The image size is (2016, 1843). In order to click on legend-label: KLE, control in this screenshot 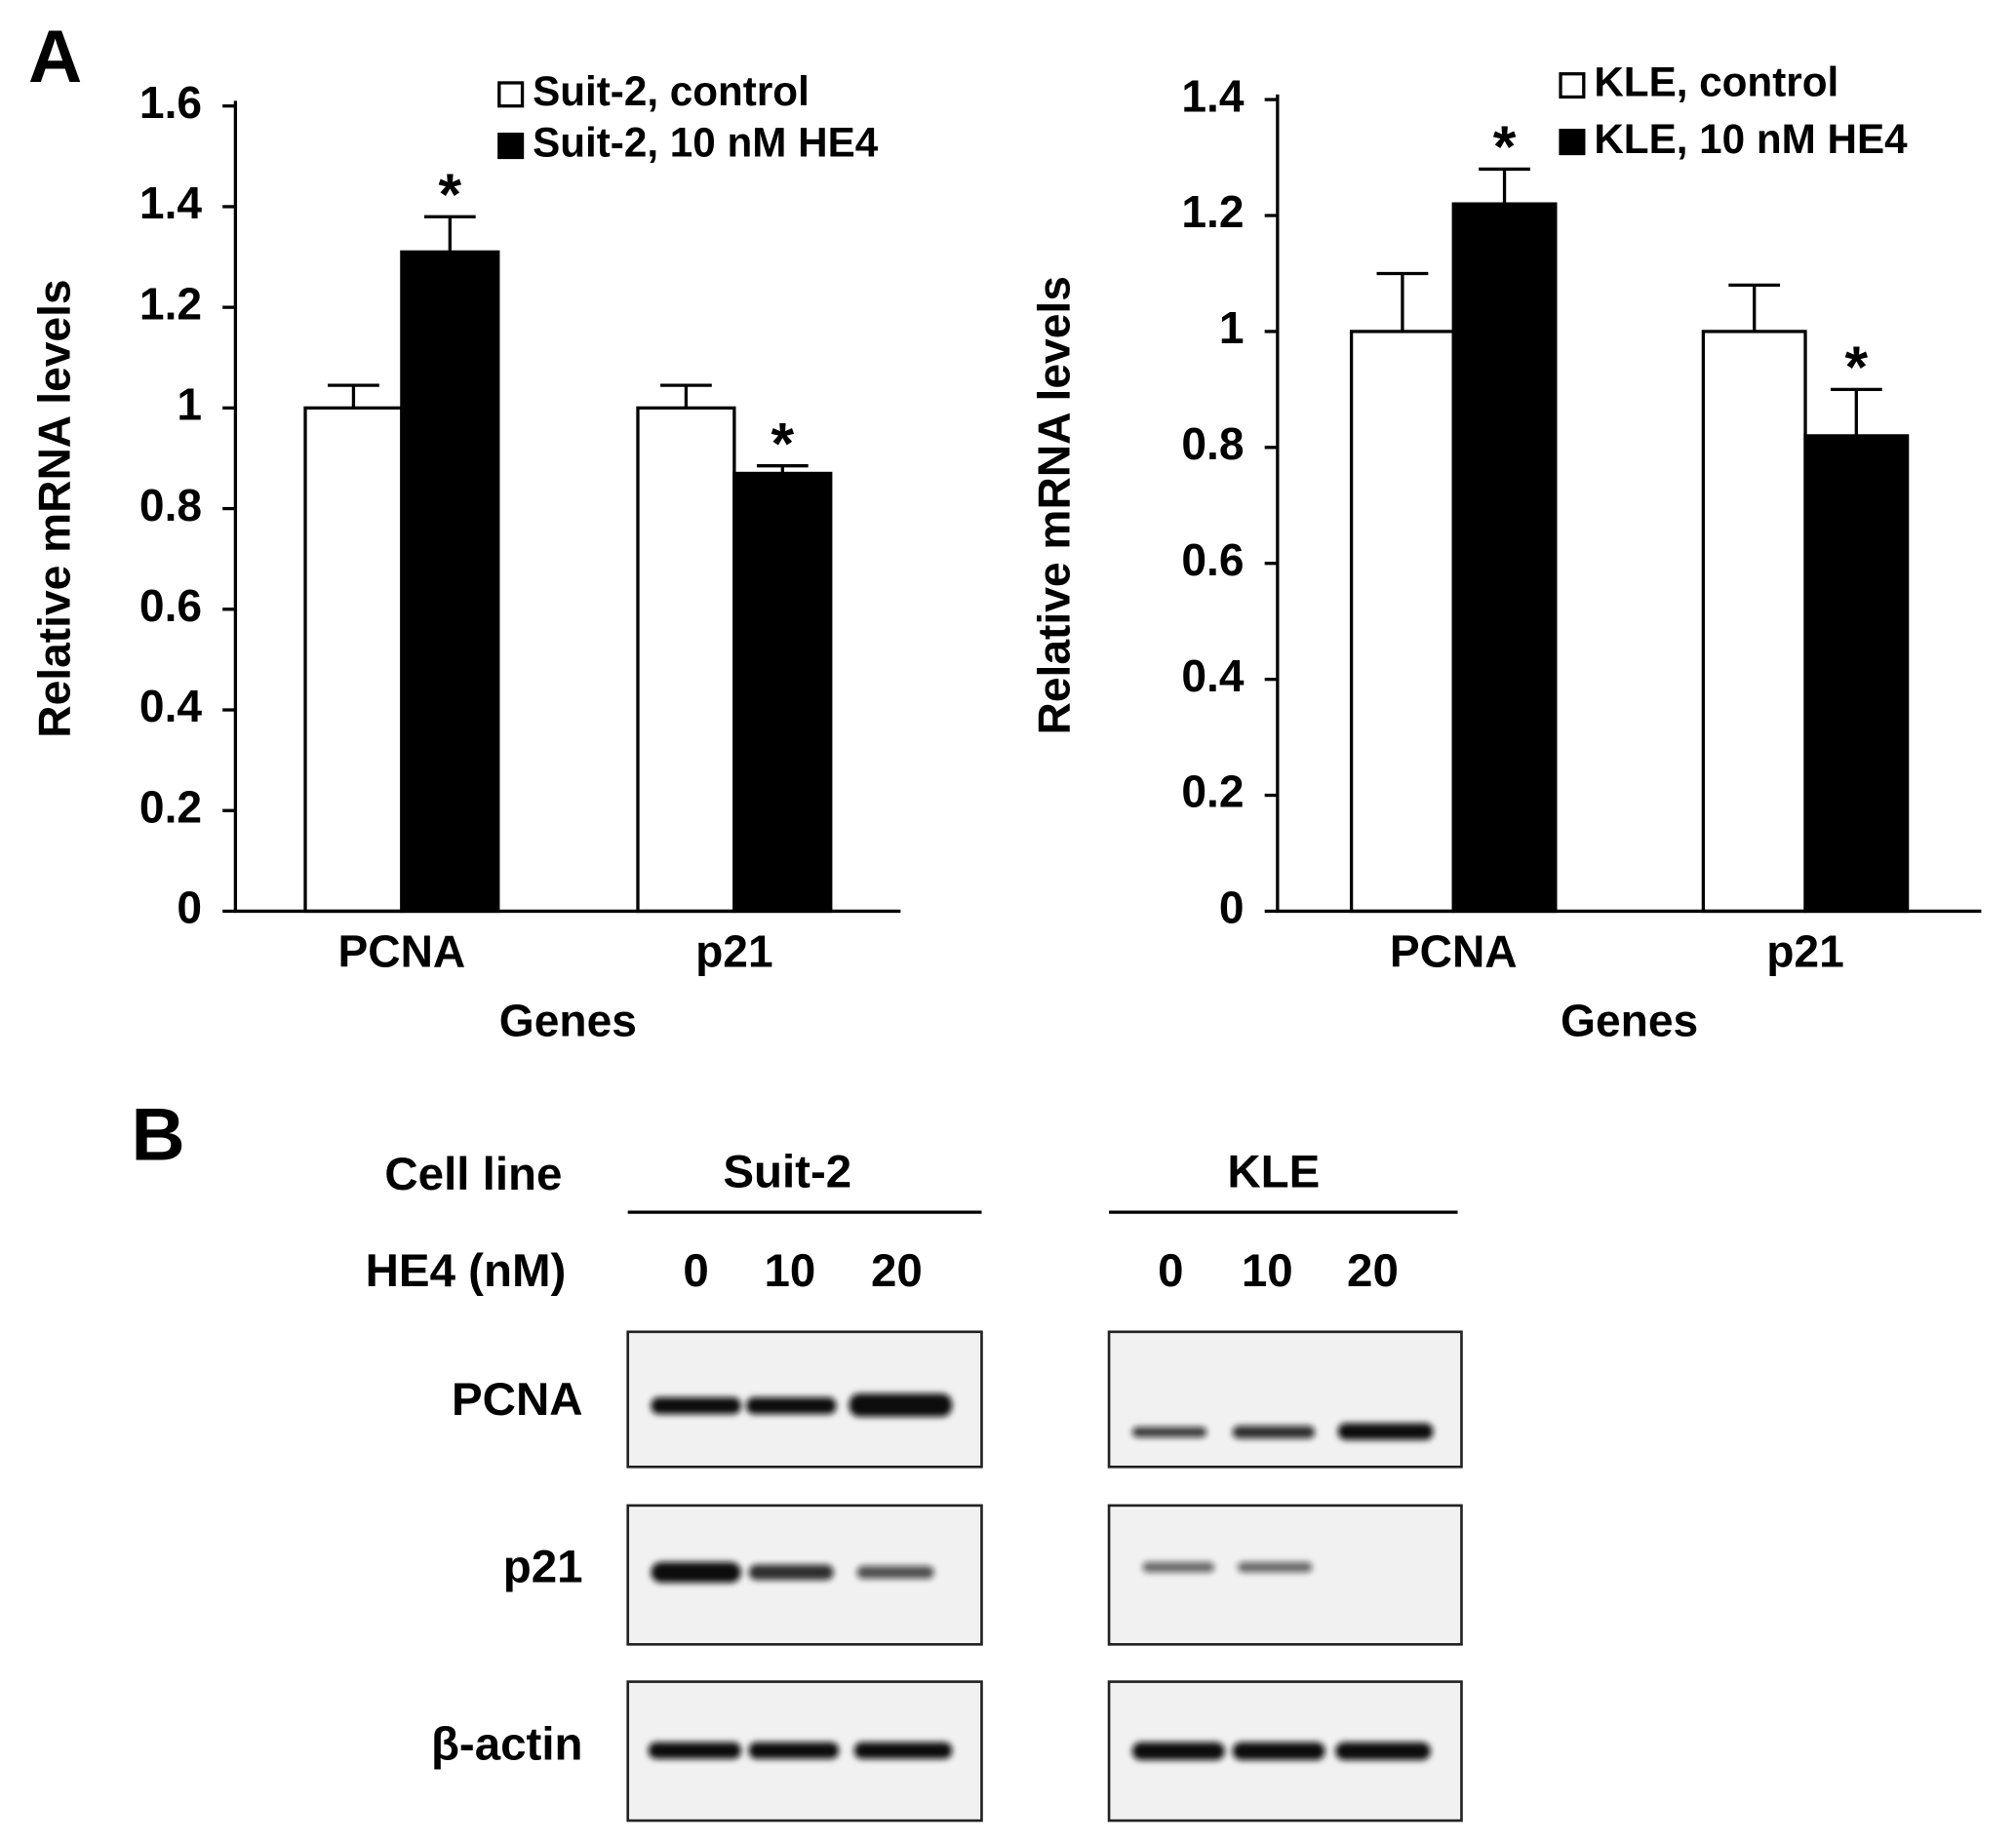, I will do `click(1716, 82)`.